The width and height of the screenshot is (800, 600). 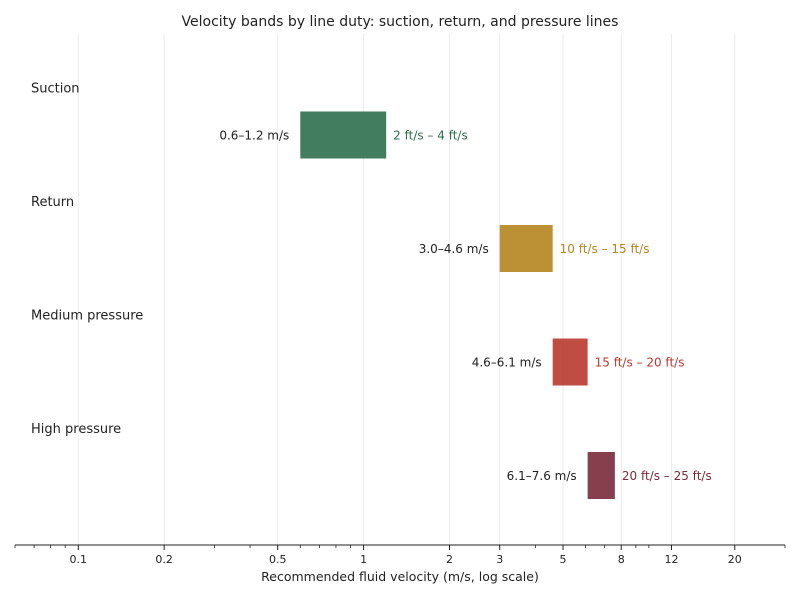 What do you see at coordinates (430, 136) in the screenshot?
I see `range-label-imperial-0: 2 ft/s – 4 ft/s` at bounding box center [430, 136].